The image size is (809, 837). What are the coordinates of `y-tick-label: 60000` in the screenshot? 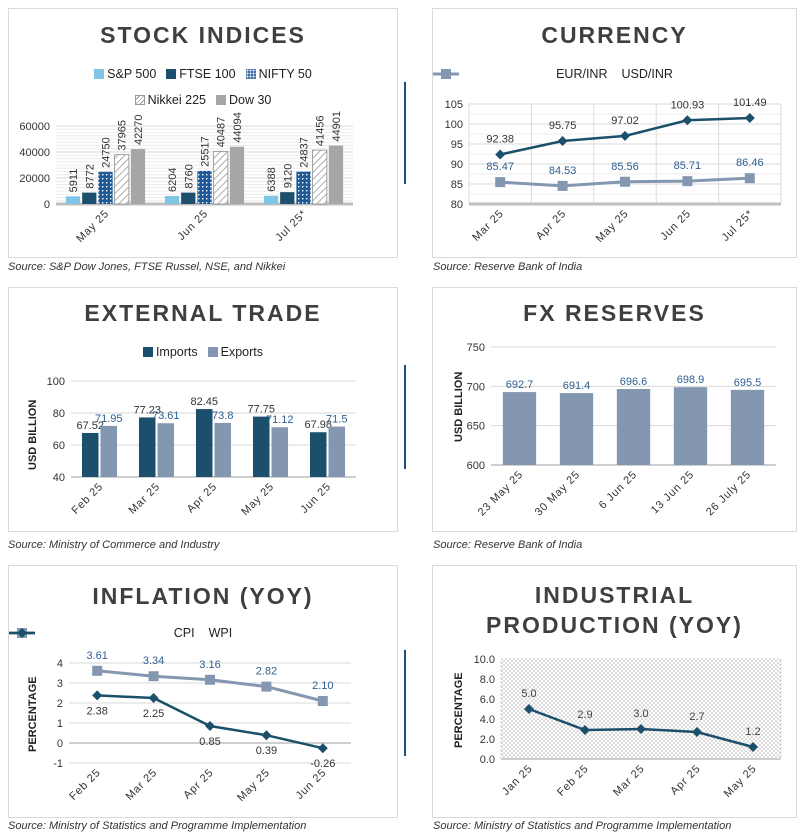 It's located at (34, 127).